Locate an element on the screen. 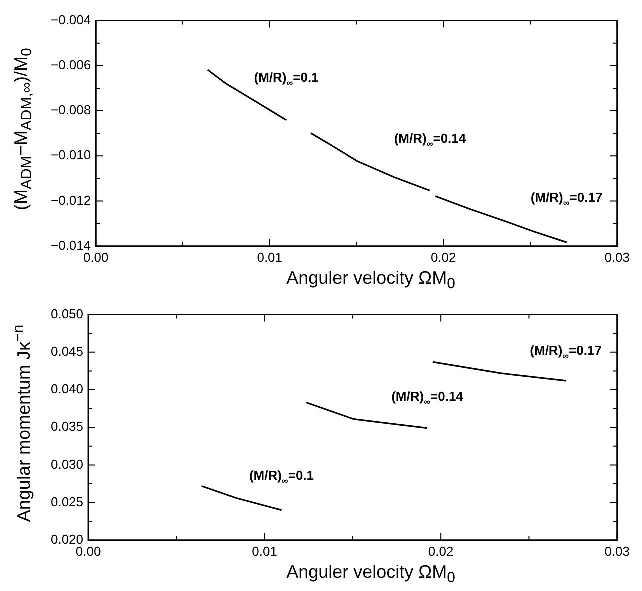 The image size is (642, 591). y-tick-label: 0.040 is located at coordinates (67, 389).